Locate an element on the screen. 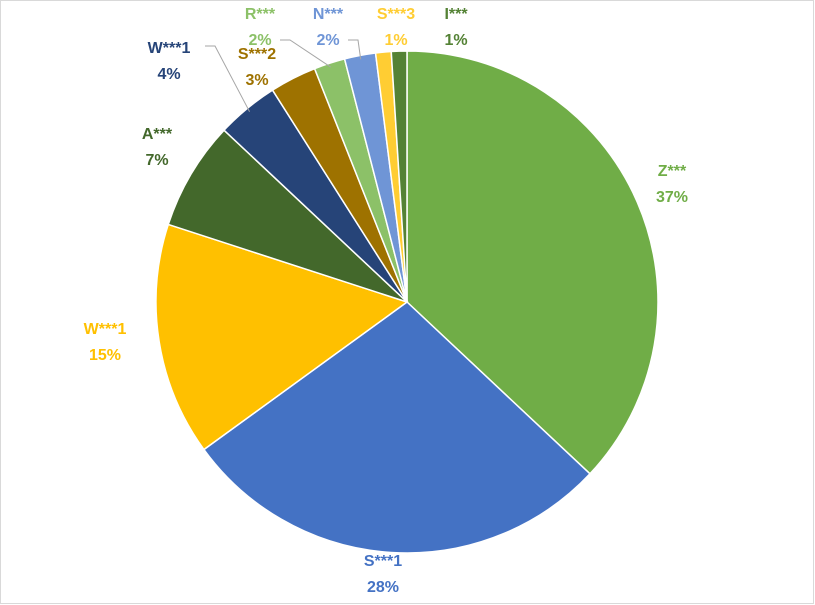 Image resolution: width=815 pixels, height=605 pixels. slice-label: Z*** is located at coordinates (672, 171).